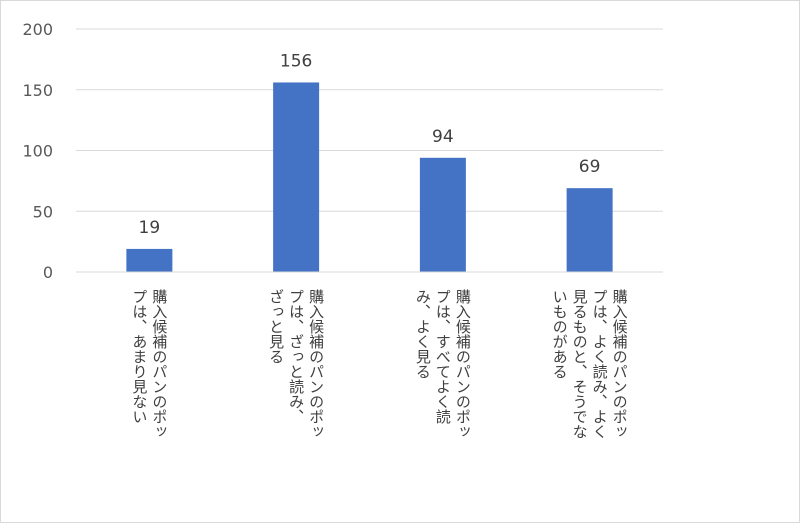 The width and height of the screenshot is (800, 526). What do you see at coordinates (48, 272) in the screenshot?
I see `y-tick-label: 0` at bounding box center [48, 272].